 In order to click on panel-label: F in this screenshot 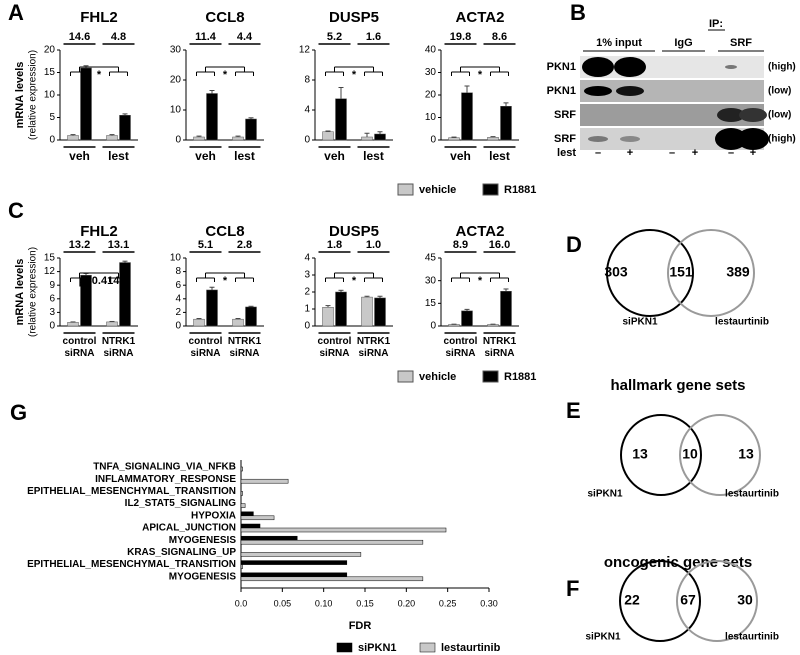, I will do `click(572, 588)`.